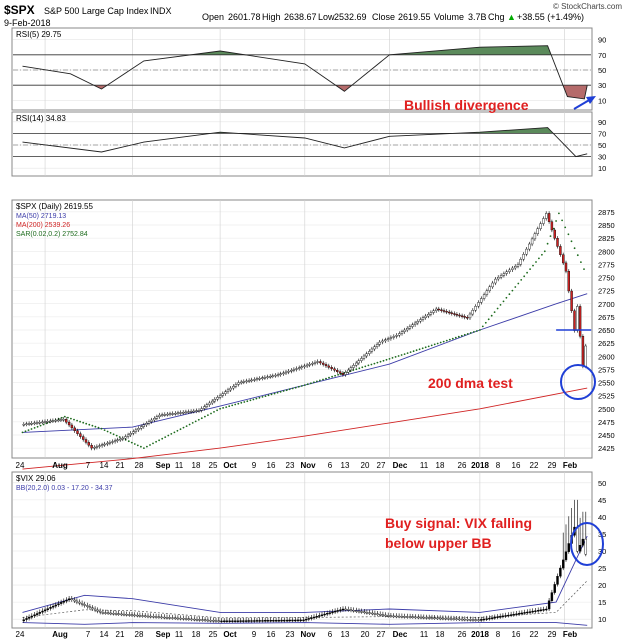 This screenshot has width=630, height=640. What do you see at coordinates (305, 72) in the screenshot?
I see `rsi-line` at bounding box center [305, 72].